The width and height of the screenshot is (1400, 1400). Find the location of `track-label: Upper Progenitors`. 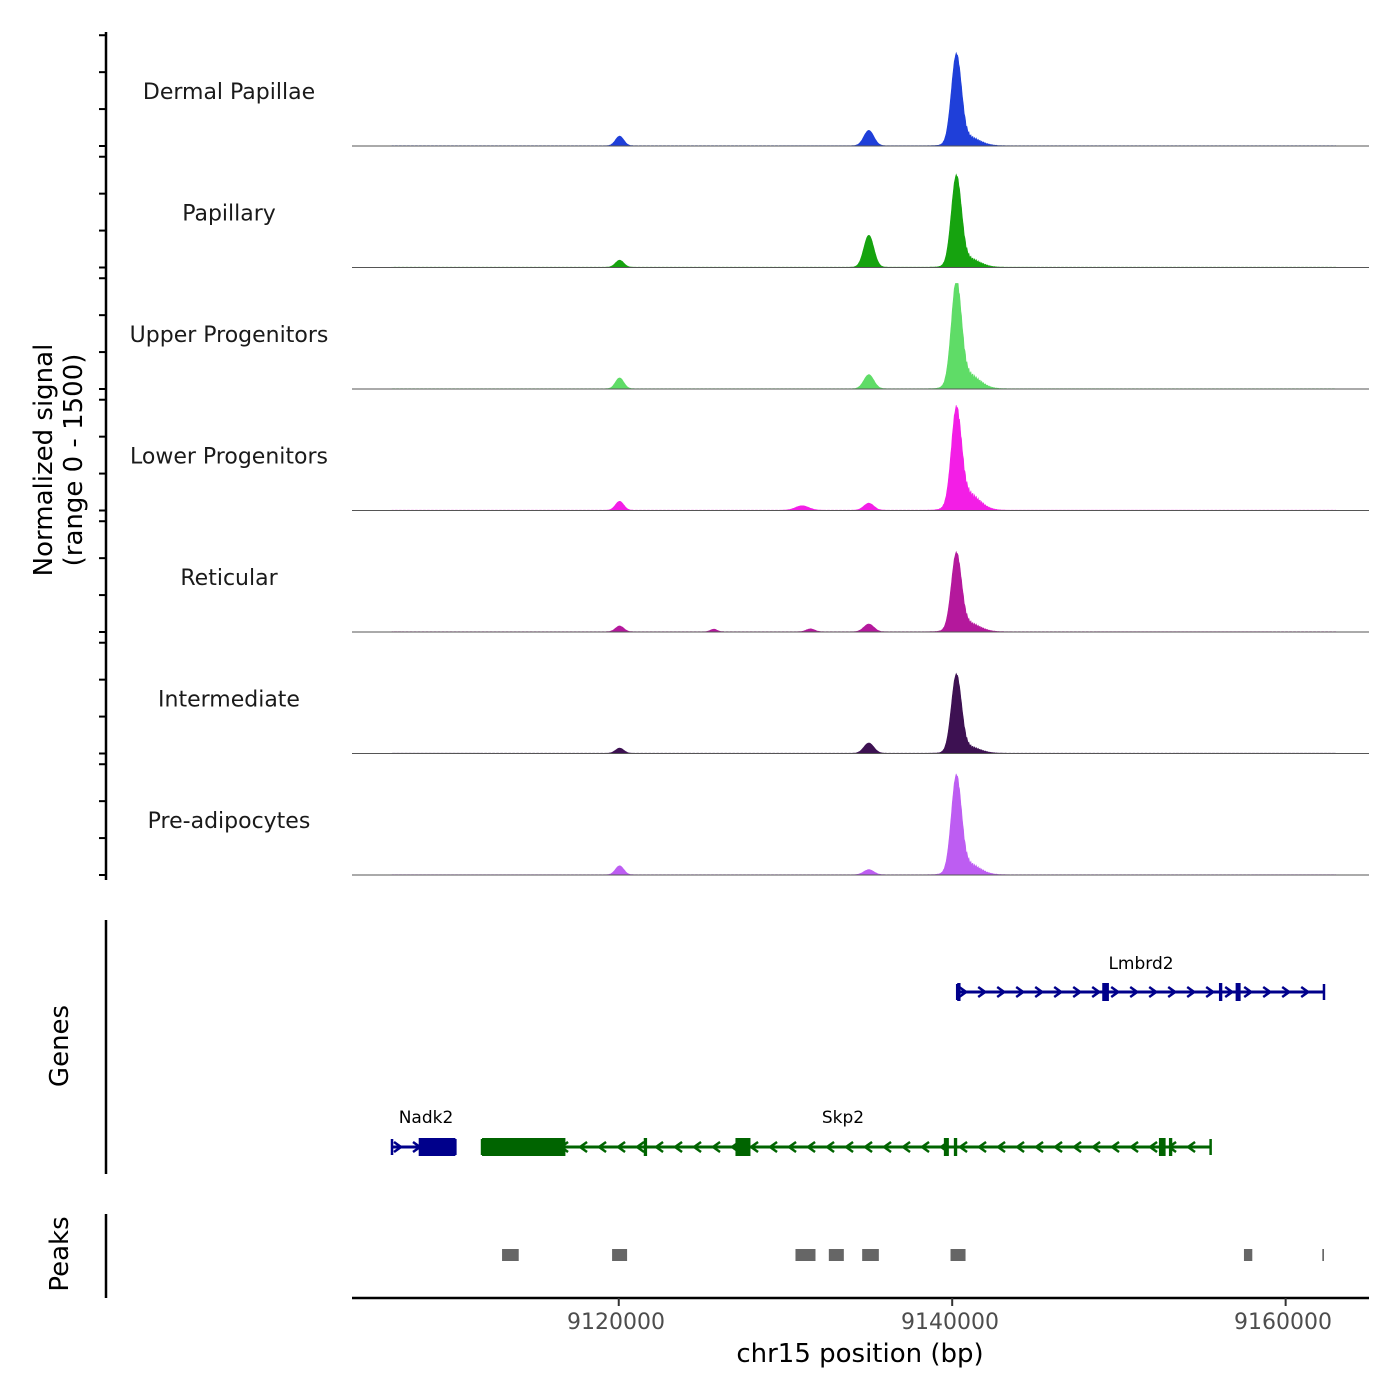

track-label: Upper Progenitors is located at coordinates (229, 335).